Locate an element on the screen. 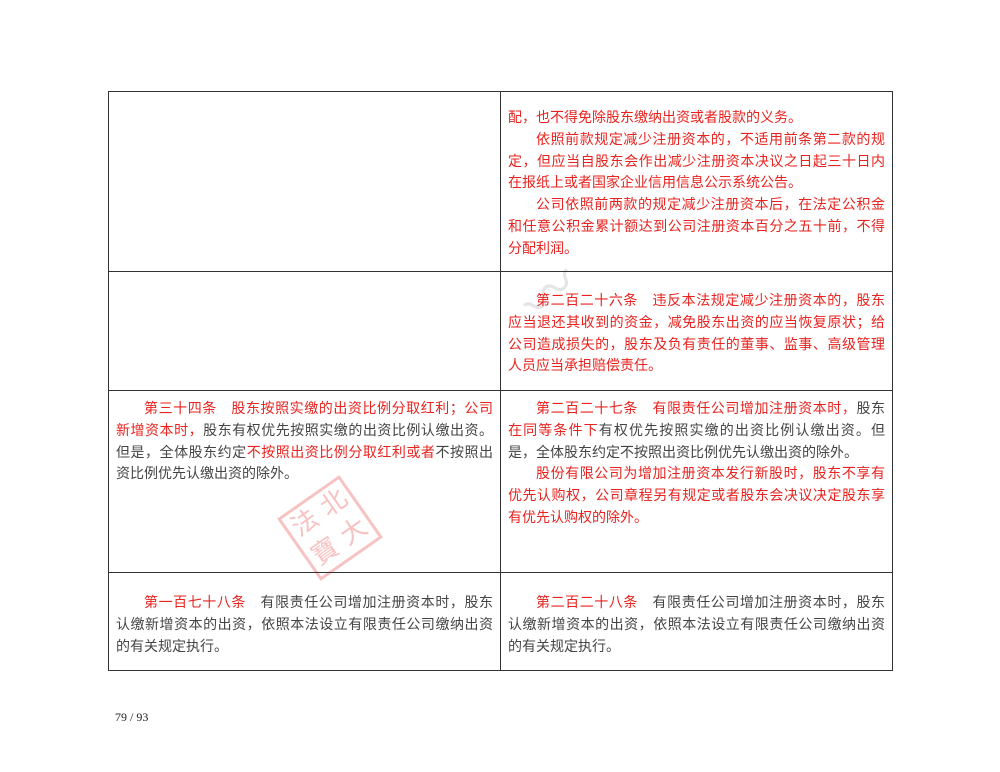 Image resolution: width=1000 pixels, height=772 pixels. text: 股东 is located at coordinates (871, 409).